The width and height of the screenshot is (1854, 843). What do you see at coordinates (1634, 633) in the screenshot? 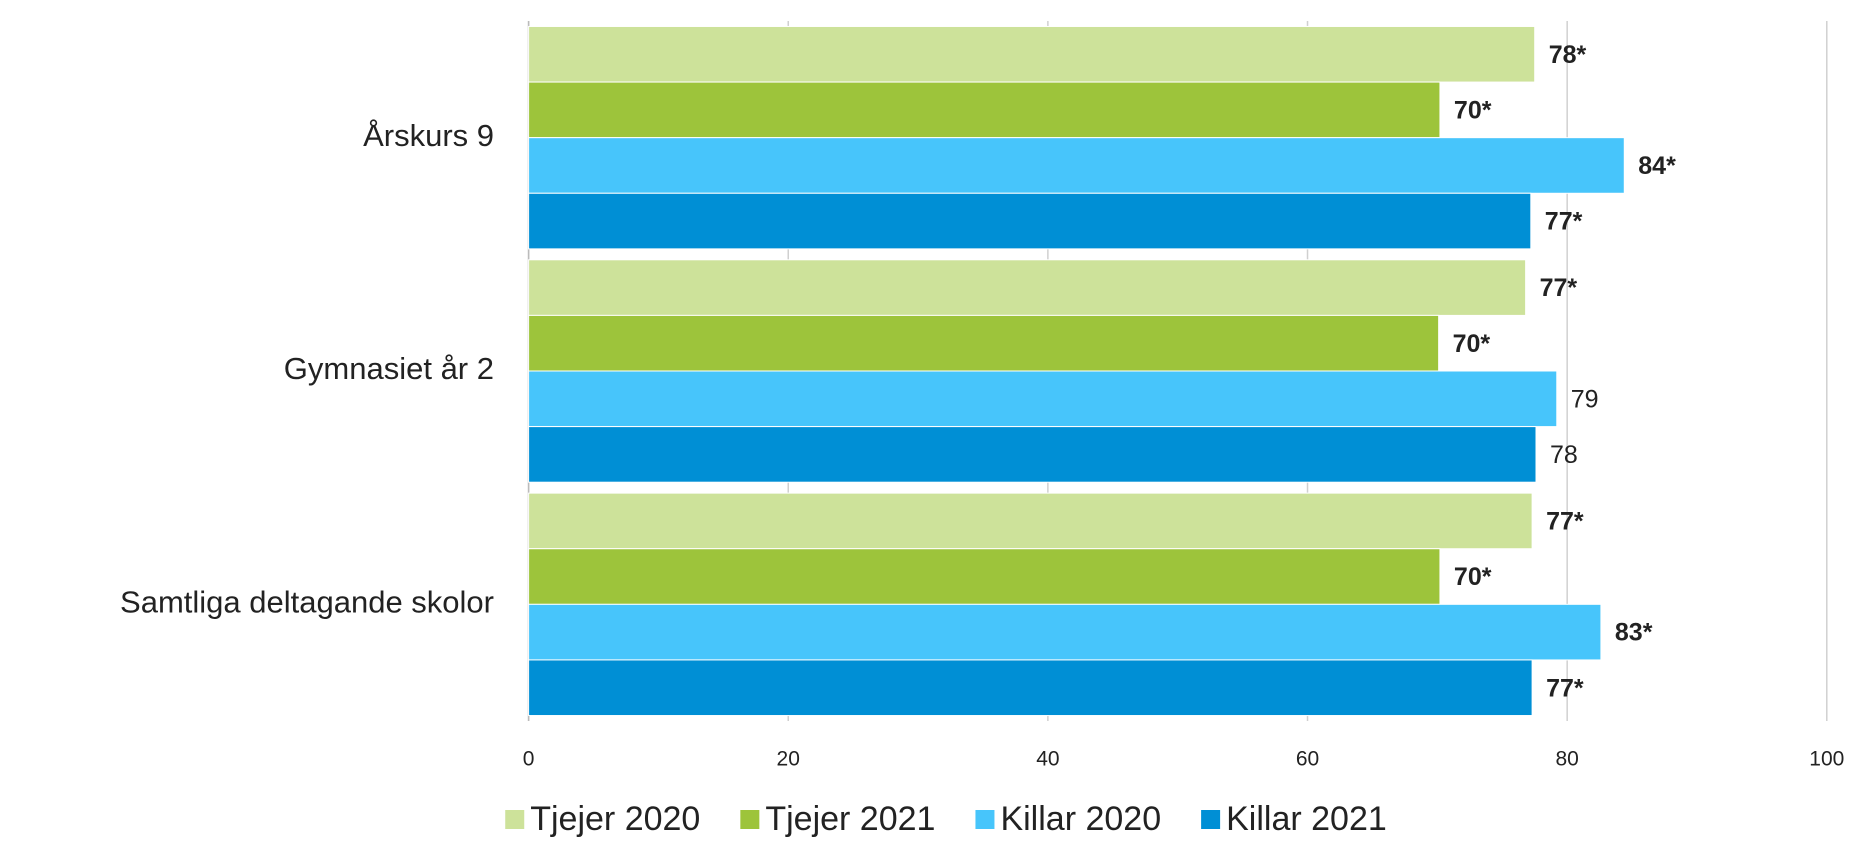
I see `data-label: 83*` at bounding box center [1634, 633].